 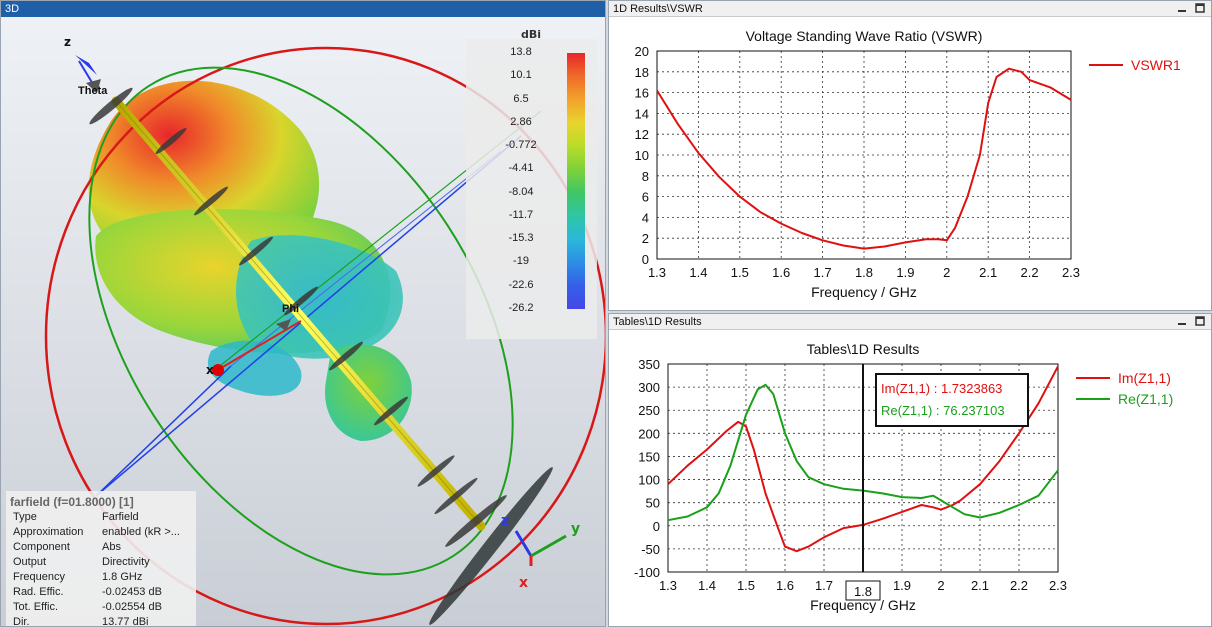 I want to click on colorbar-unit: dBi, so click(x=531, y=34).